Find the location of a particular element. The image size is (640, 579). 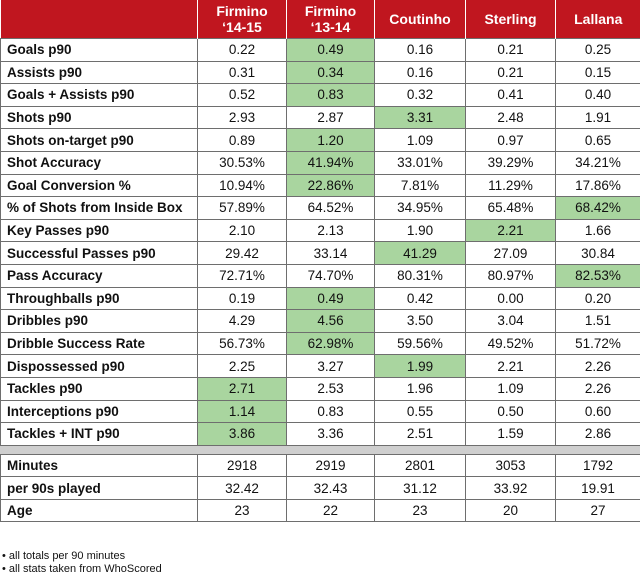

stat-value: 0.22 is located at coordinates (242, 50).